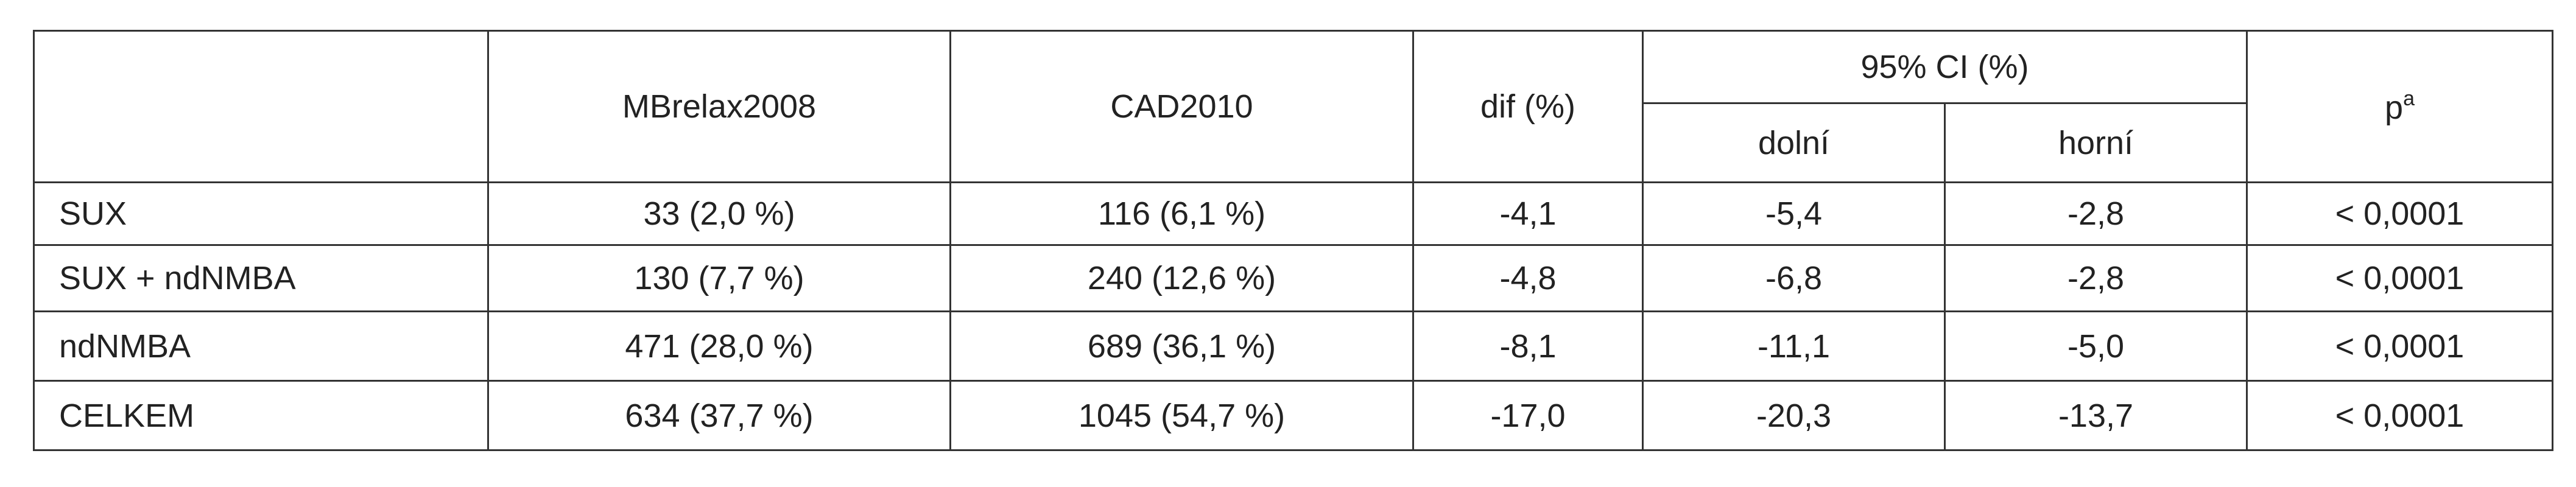  What do you see at coordinates (2394, 107) in the screenshot?
I see `p-label: p` at bounding box center [2394, 107].